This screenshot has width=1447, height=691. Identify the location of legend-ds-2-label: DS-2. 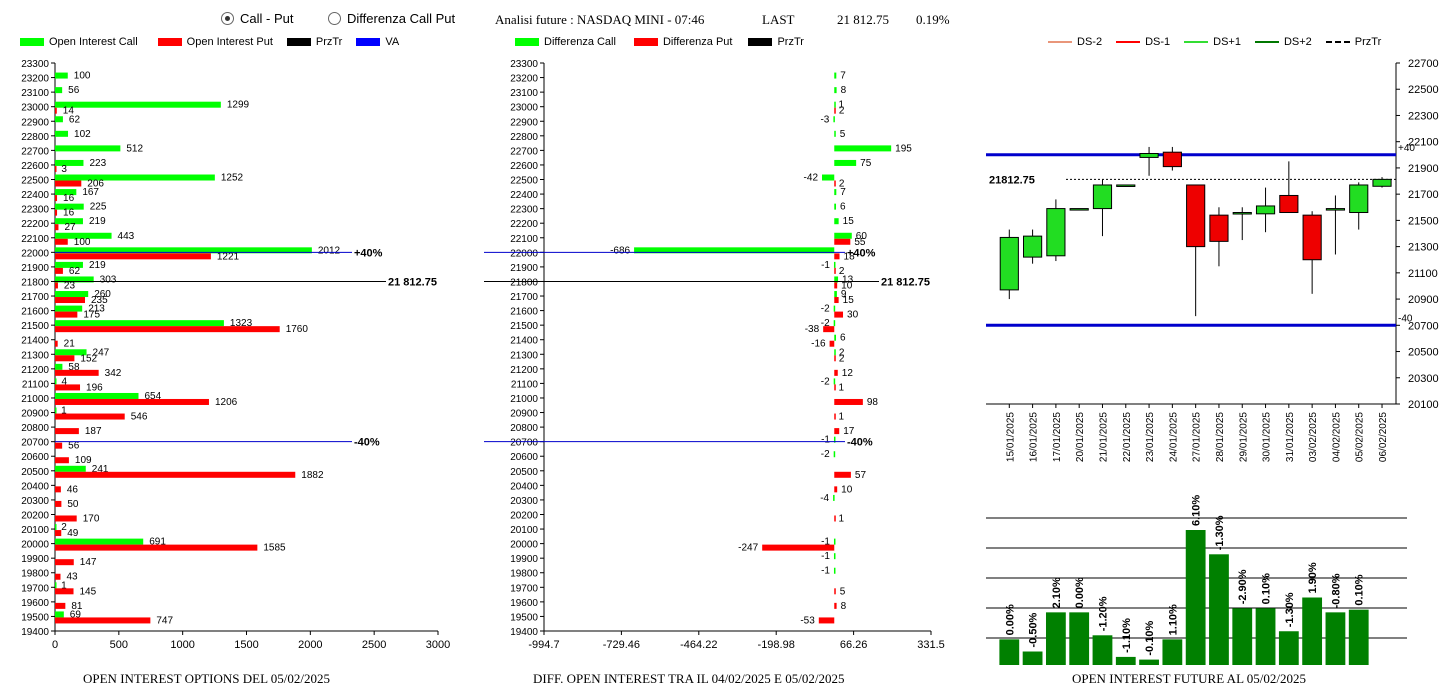
(1090, 42).